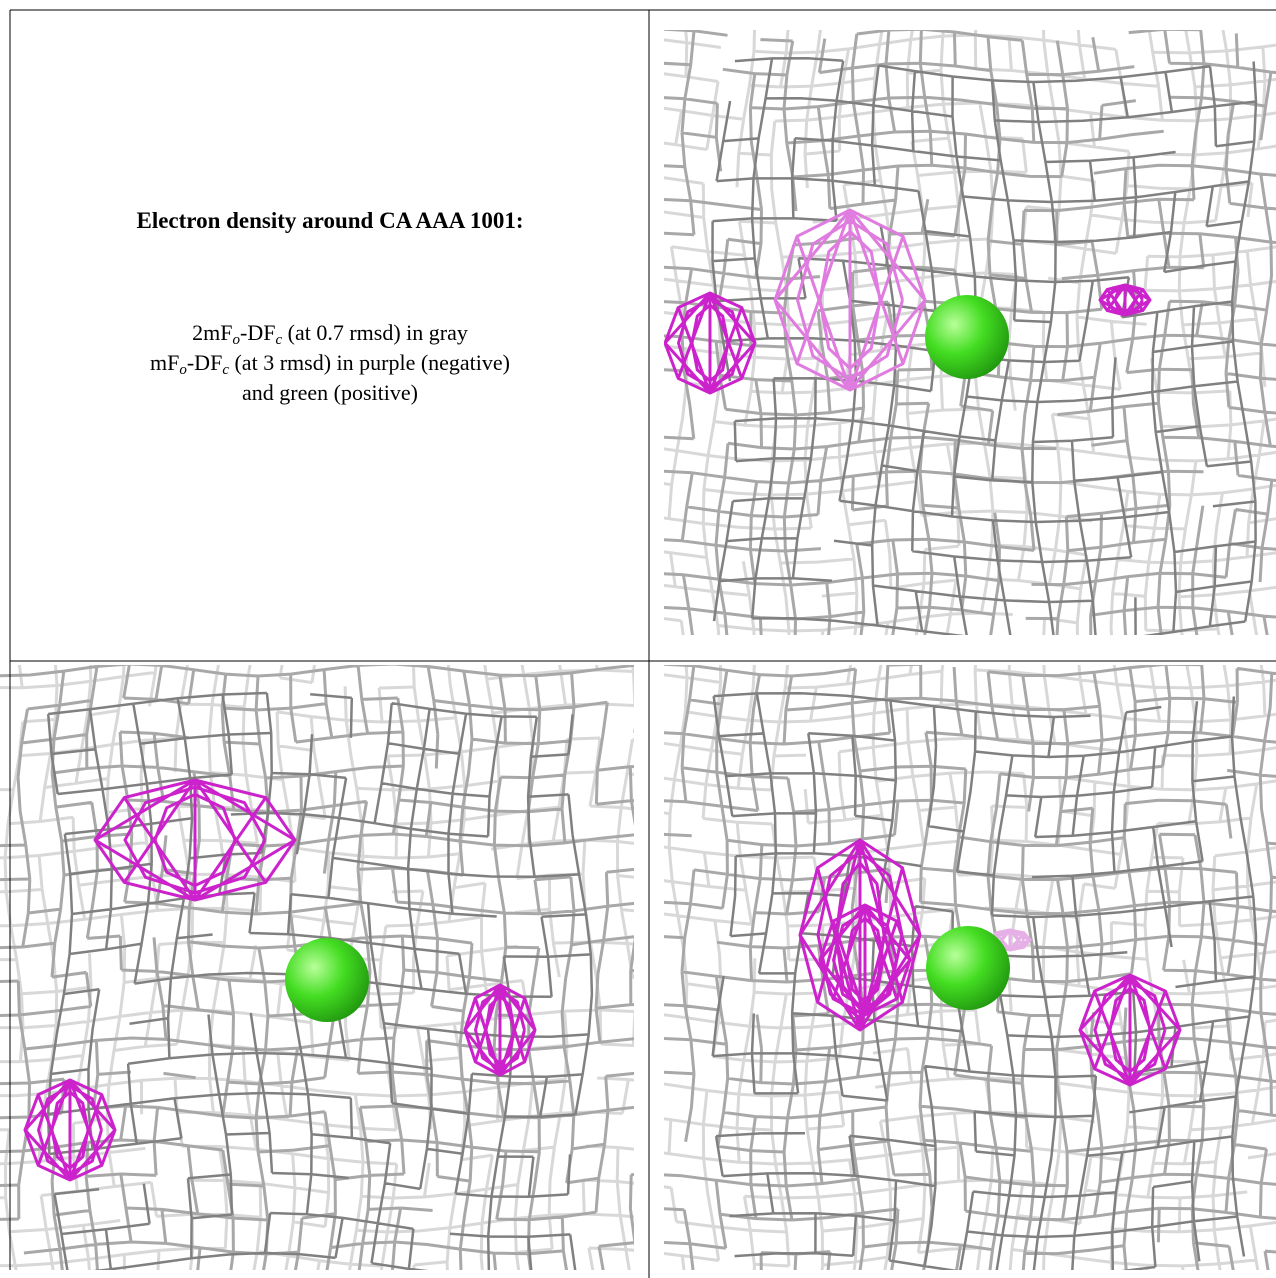 The width and height of the screenshot is (1276, 1278). What do you see at coordinates (165, 362) in the screenshot?
I see `caption-text: mF` at bounding box center [165, 362].